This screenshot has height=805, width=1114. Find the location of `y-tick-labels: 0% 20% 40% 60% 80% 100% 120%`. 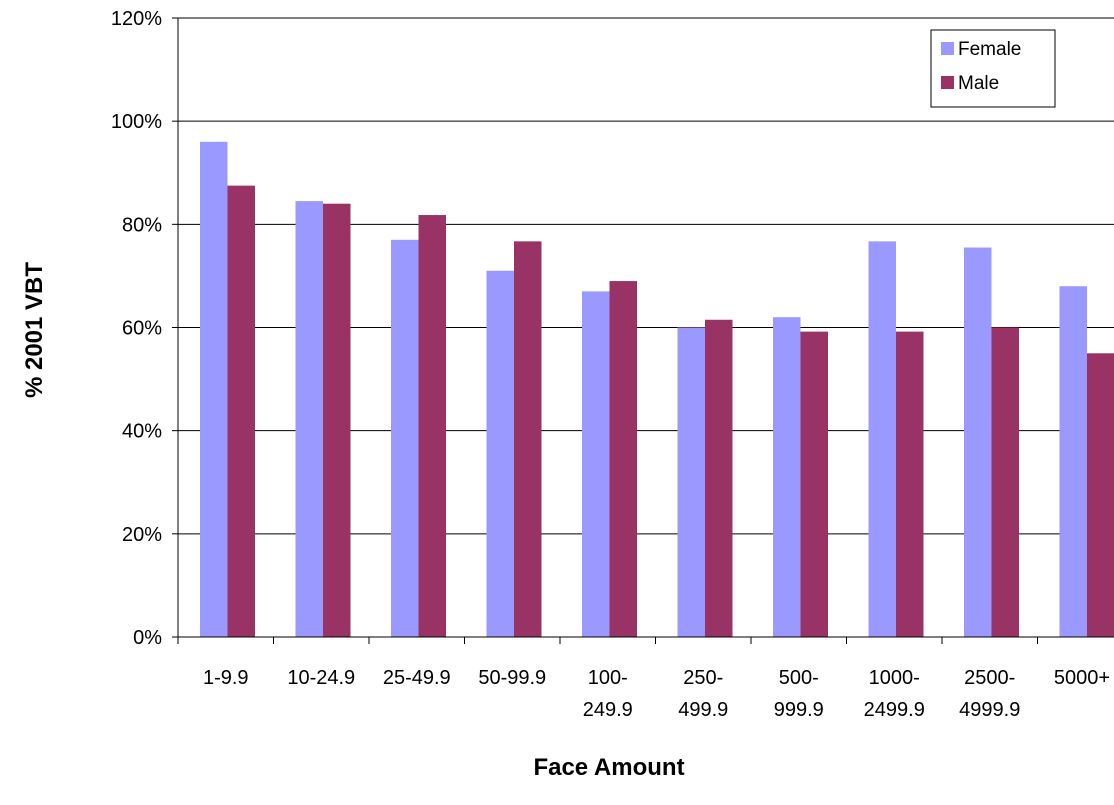

y-tick-labels: 0% 20% 40% 60% 80% 100% 120% is located at coordinates (136, 328).